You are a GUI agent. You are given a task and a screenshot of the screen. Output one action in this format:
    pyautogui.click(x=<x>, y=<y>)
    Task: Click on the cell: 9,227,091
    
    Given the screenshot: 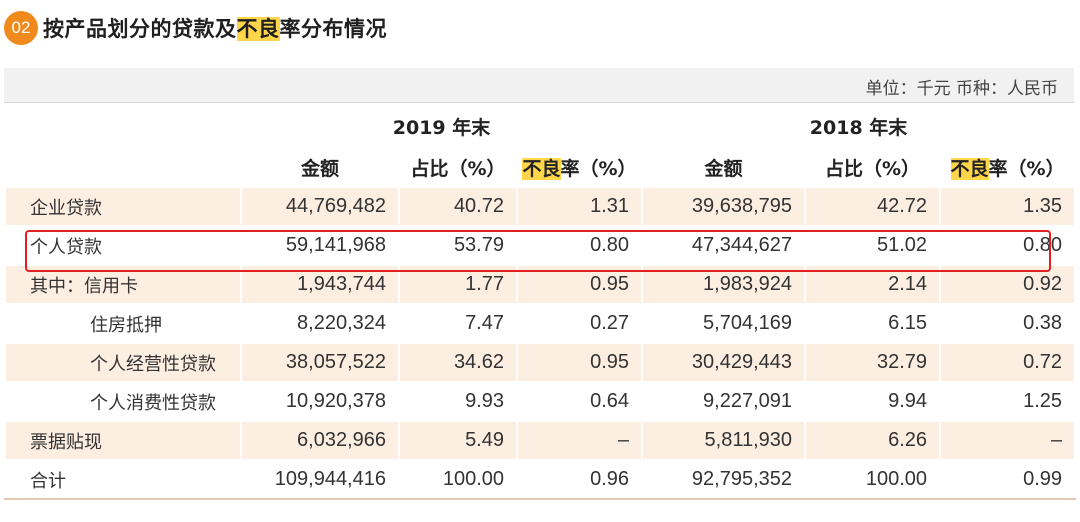 What is the action you would take?
    pyautogui.click(x=724, y=401)
    